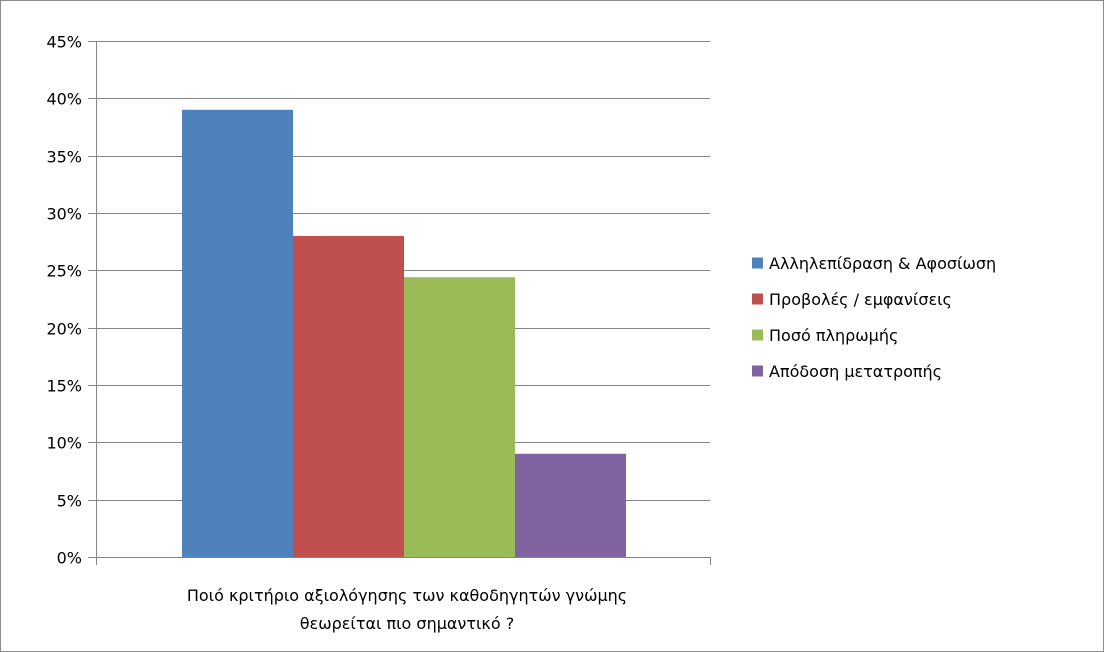 The height and width of the screenshot is (652, 1104). What do you see at coordinates (69, 558) in the screenshot?
I see `y-tick-label: 0%` at bounding box center [69, 558].